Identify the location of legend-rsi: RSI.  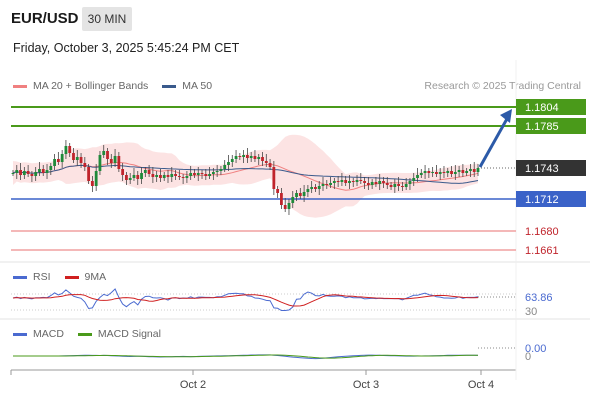
(32, 277).